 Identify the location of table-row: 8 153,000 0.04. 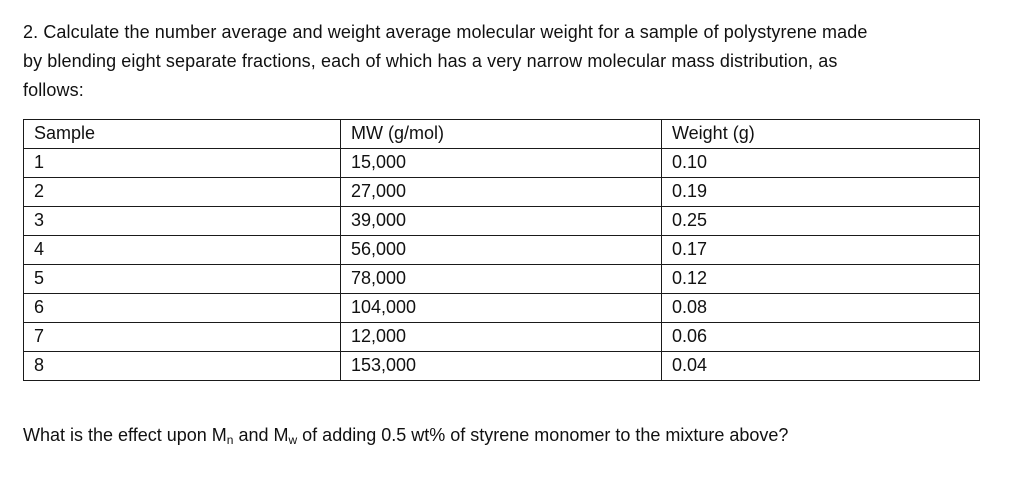
(501, 366).